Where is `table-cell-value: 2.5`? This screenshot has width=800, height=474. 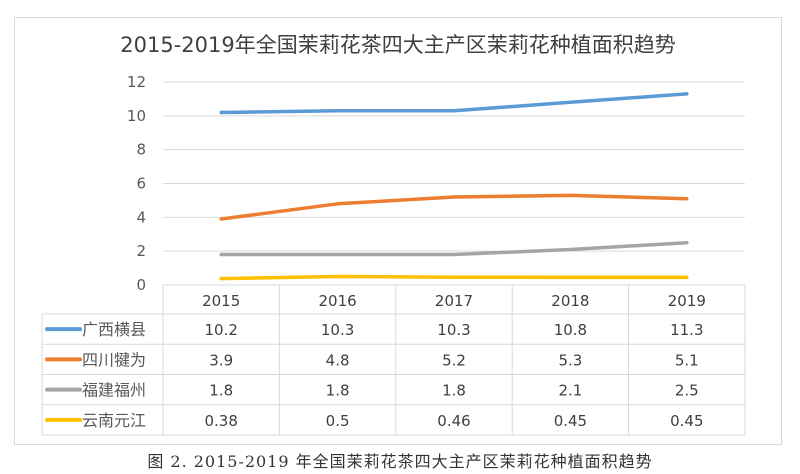 table-cell-value: 2.5 is located at coordinates (687, 391).